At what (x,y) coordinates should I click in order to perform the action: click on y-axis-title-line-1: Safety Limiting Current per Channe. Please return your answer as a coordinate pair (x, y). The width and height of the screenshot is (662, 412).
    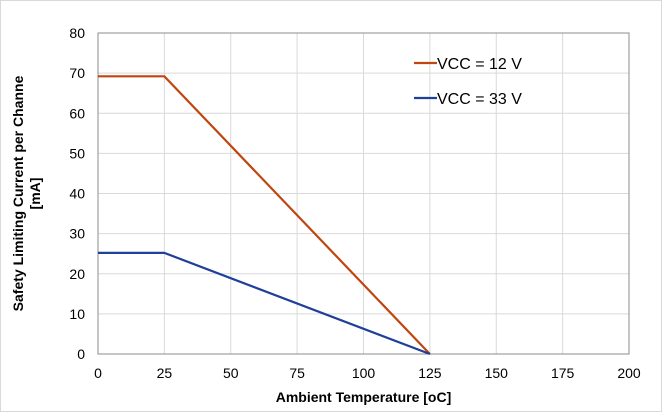
    Looking at the image, I should click on (18, 193).